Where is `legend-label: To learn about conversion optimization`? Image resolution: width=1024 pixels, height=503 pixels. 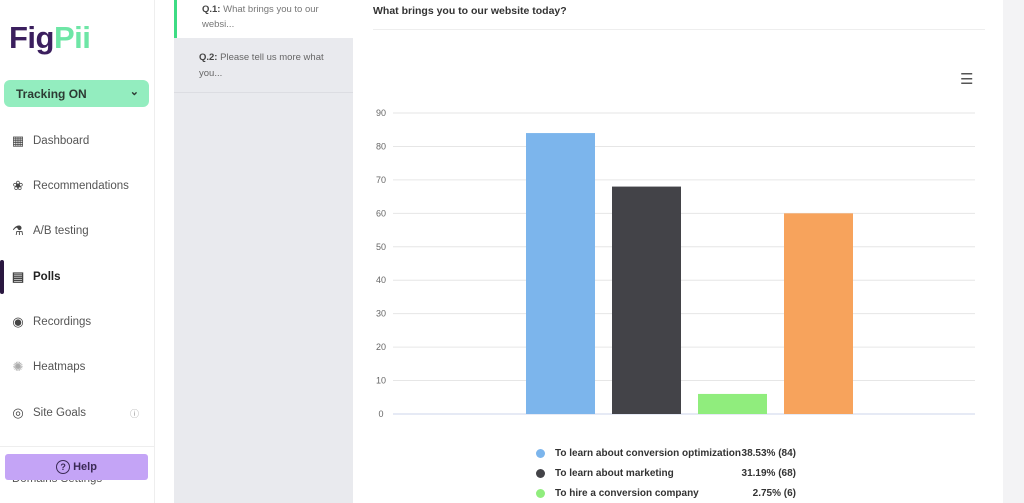 legend-label: To learn about conversion optimization is located at coordinates (648, 453).